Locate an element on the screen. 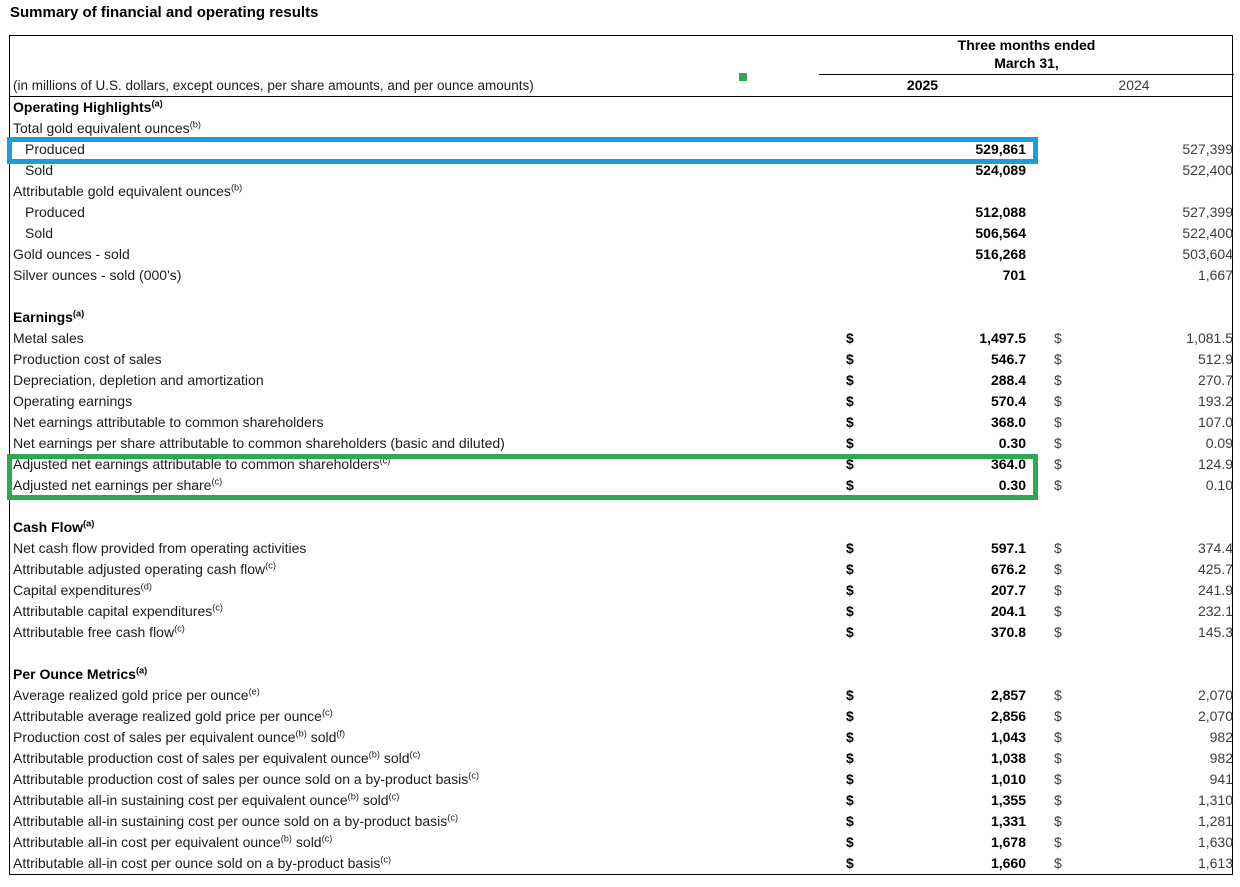 Image resolution: width=1240 pixels, height=887 pixels. value-2025: 701 is located at coordinates (1014, 275).